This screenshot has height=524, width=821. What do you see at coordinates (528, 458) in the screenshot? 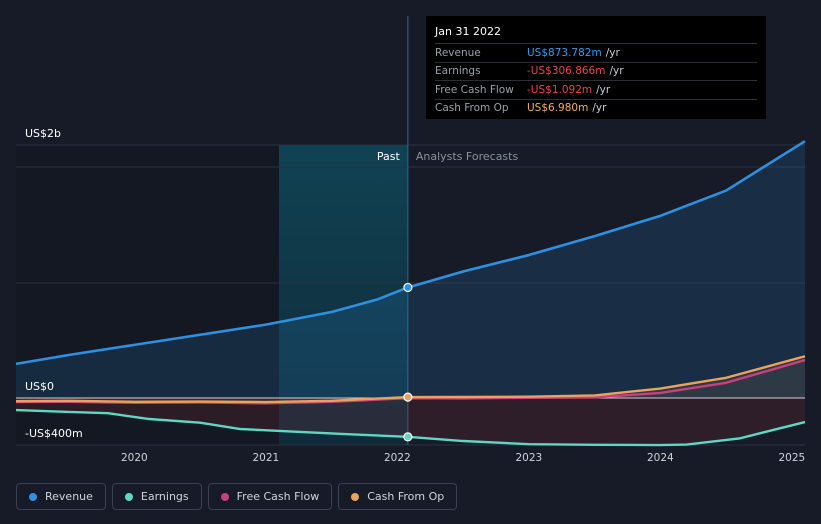
I see `x-tick-label: 2023` at bounding box center [528, 458].